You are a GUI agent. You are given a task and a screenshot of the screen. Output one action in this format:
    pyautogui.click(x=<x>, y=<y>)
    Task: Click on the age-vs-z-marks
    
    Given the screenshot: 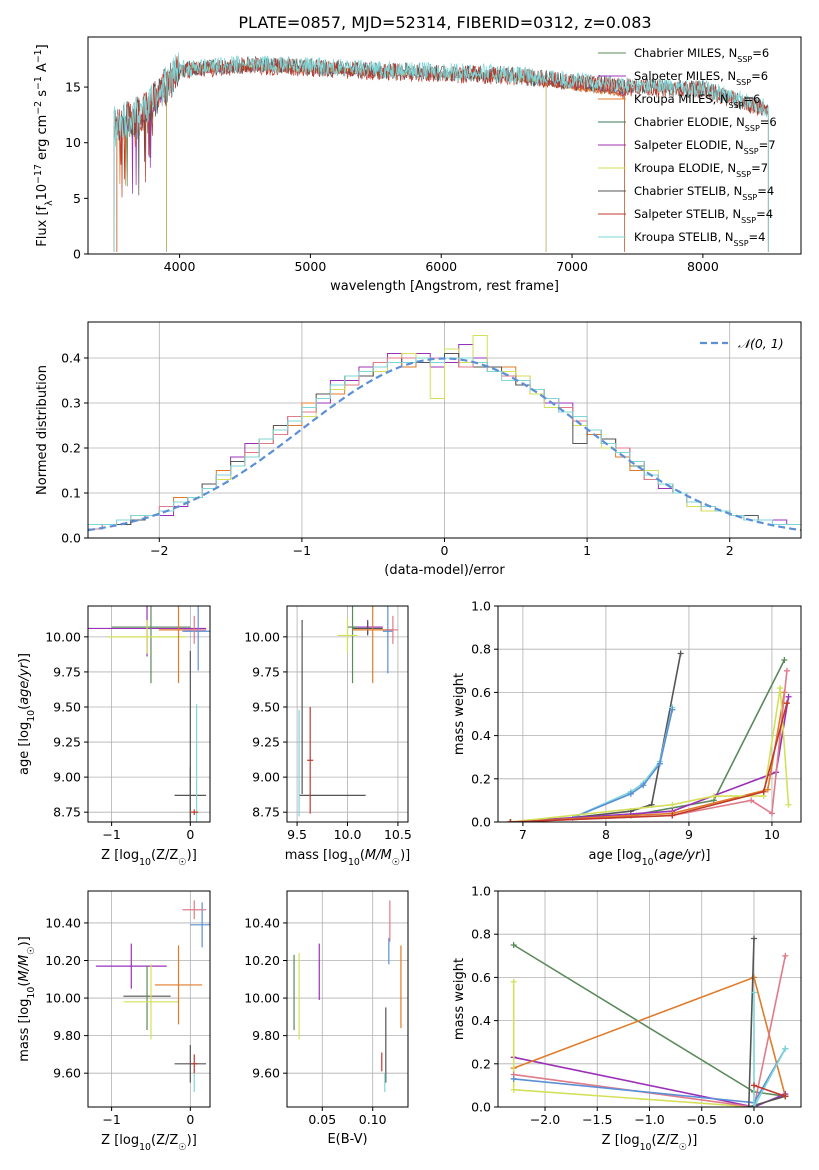 What is the action you would take?
    pyautogui.click(x=149, y=714)
    